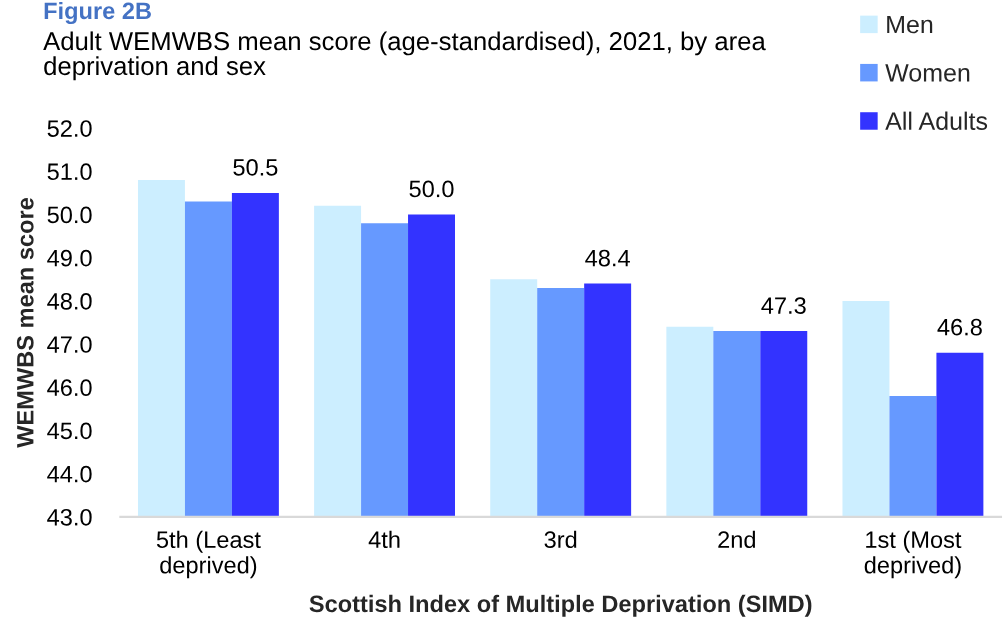  I want to click on data-label: 47.3, so click(783, 305).